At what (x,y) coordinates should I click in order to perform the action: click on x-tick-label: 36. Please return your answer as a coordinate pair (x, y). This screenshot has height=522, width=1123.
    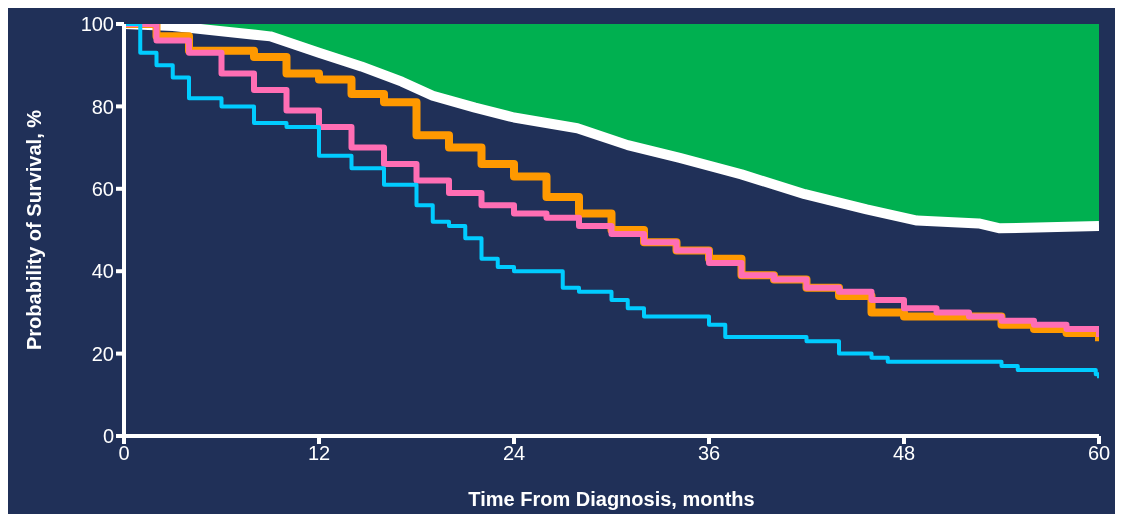
    Looking at the image, I should click on (709, 453).